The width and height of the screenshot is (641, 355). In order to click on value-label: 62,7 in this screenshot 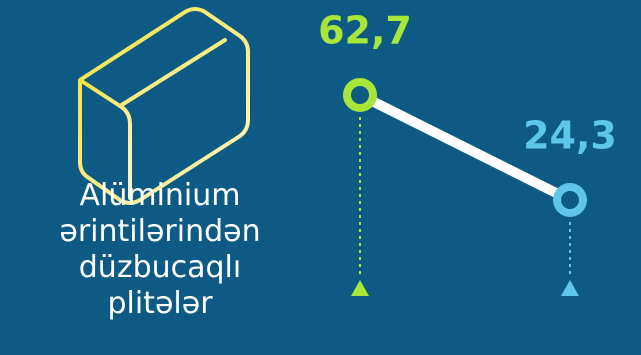, I will do `click(365, 30)`.